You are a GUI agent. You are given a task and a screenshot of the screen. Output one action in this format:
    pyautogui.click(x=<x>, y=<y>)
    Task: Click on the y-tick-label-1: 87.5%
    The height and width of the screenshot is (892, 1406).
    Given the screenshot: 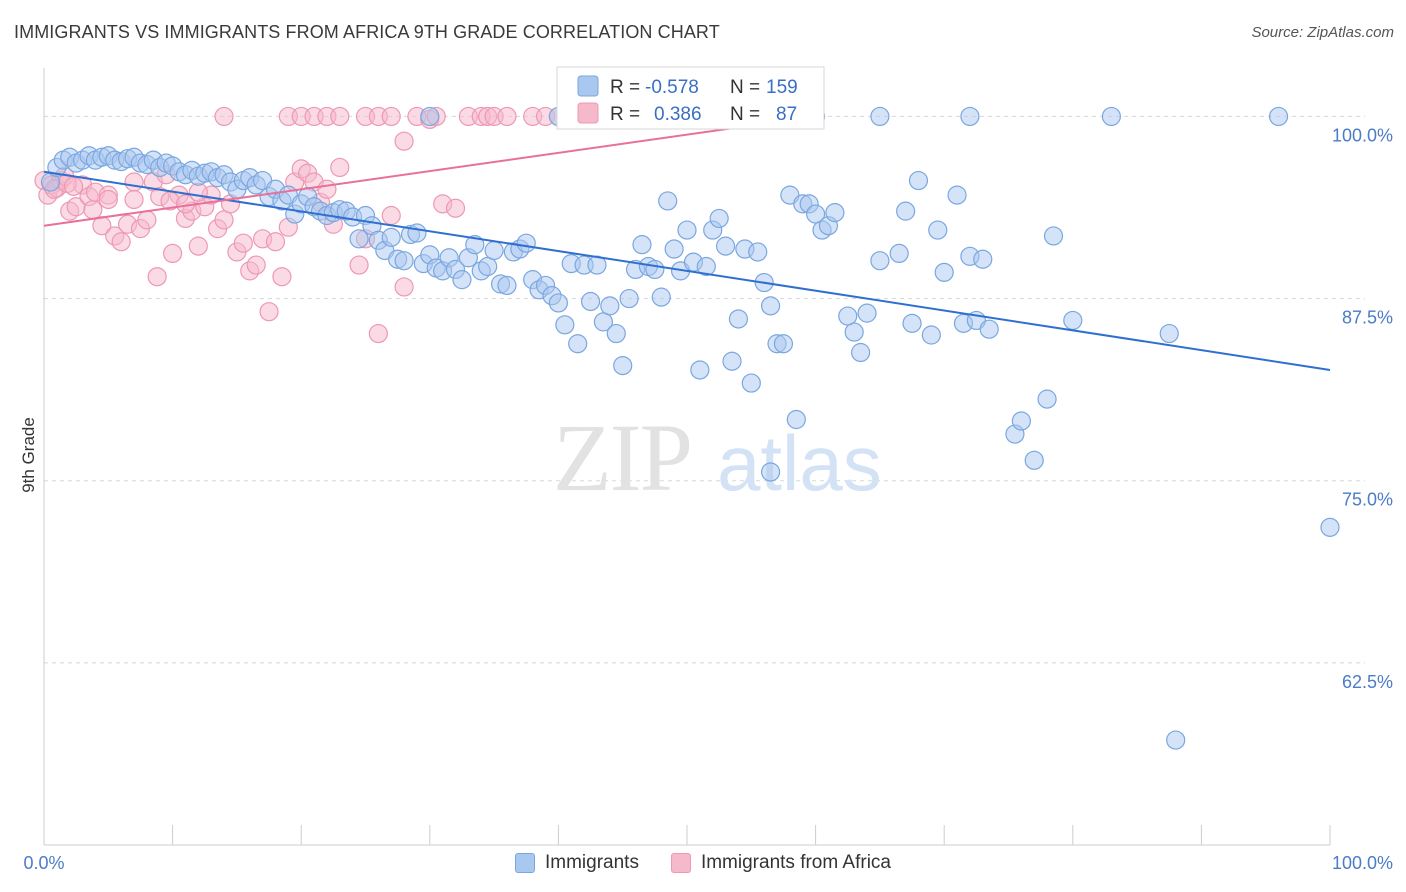 What is the action you would take?
    pyautogui.click(x=1367, y=318)
    